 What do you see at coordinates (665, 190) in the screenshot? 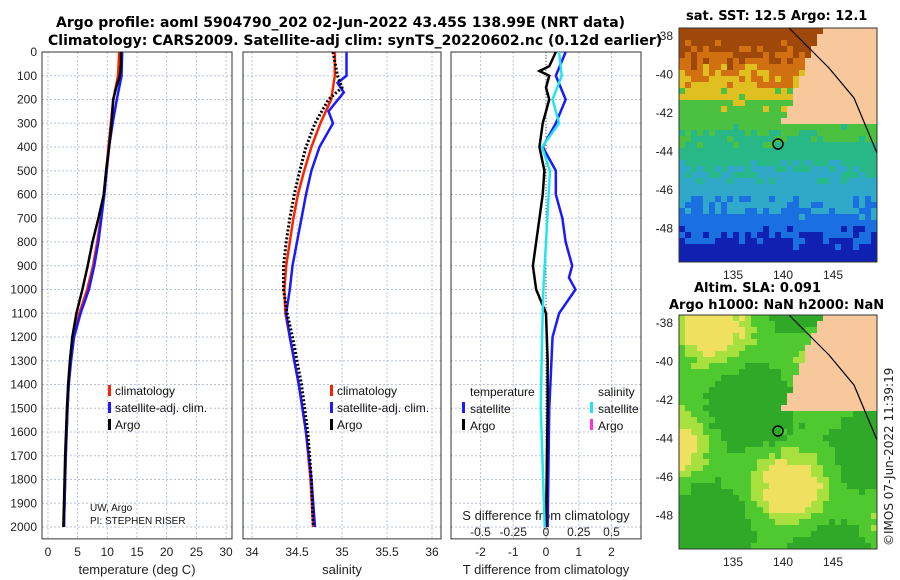
I see `lat-tick-label: -46` at bounding box center [665, 190].